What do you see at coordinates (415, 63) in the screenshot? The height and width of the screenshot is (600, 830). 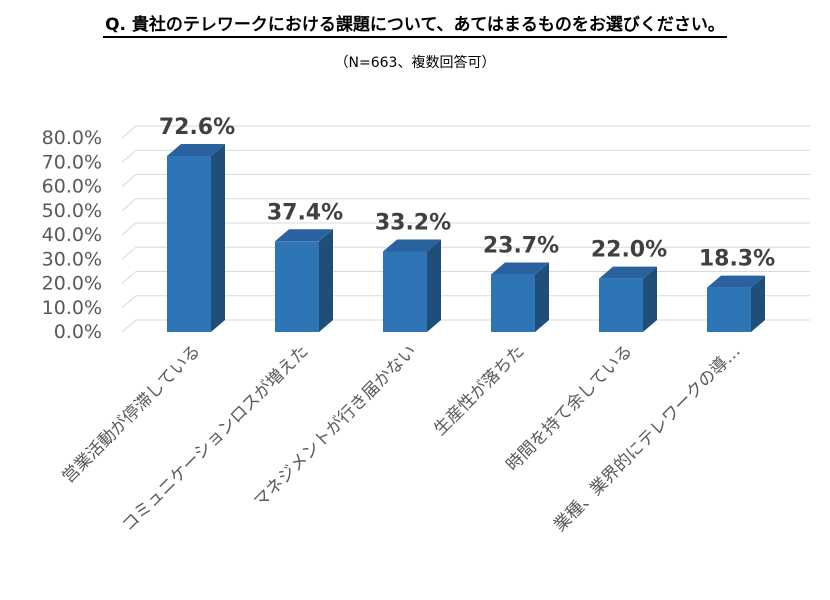 I see `sample-note: （N=663、複数回答可）` at bounding box center [415, 63].